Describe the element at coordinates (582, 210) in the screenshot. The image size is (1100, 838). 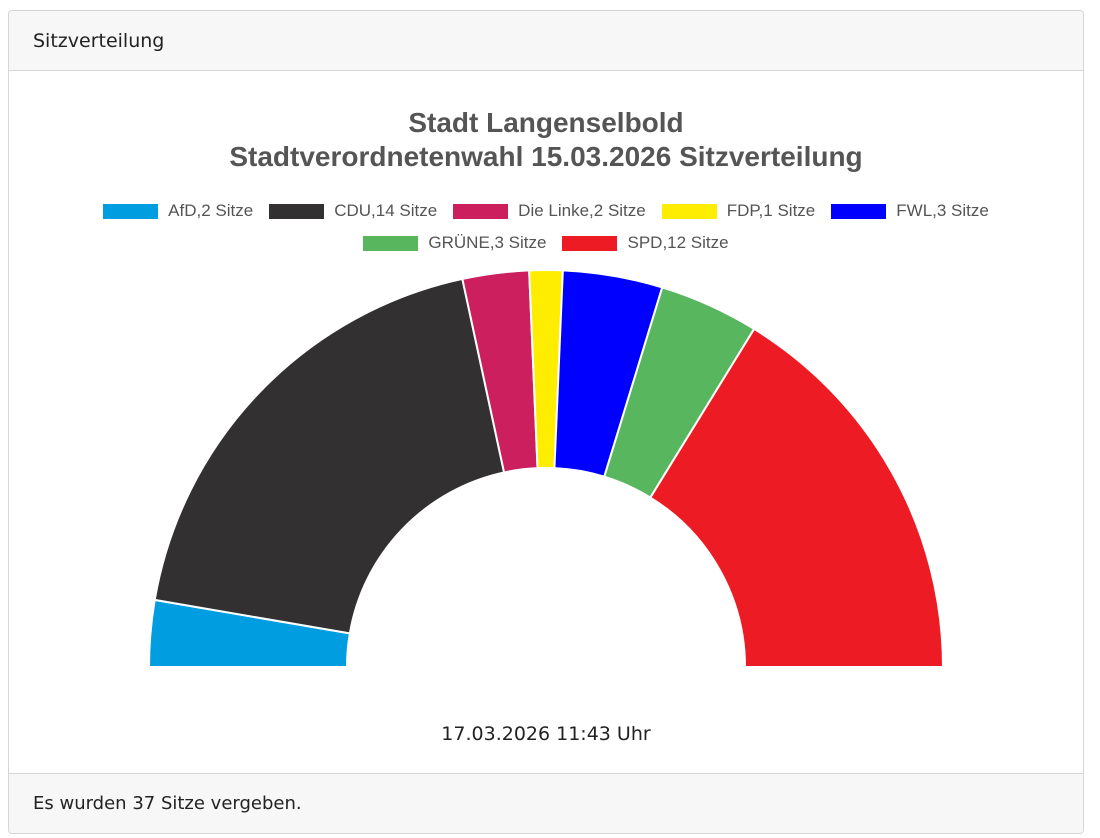
I see `legend-label: Die Linke,2 Sitze` at that location.